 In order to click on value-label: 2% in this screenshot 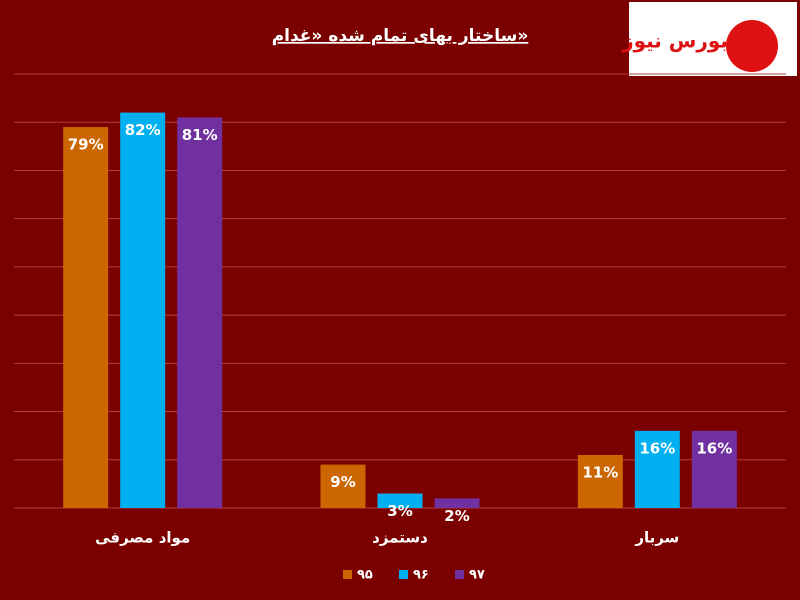, I will do `click(456, 516)`.